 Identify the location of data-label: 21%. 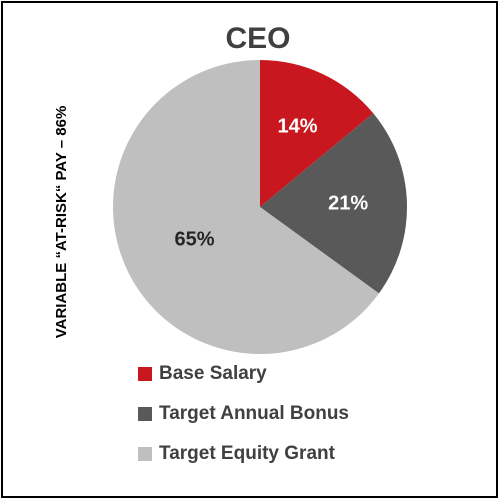
(348, 204).